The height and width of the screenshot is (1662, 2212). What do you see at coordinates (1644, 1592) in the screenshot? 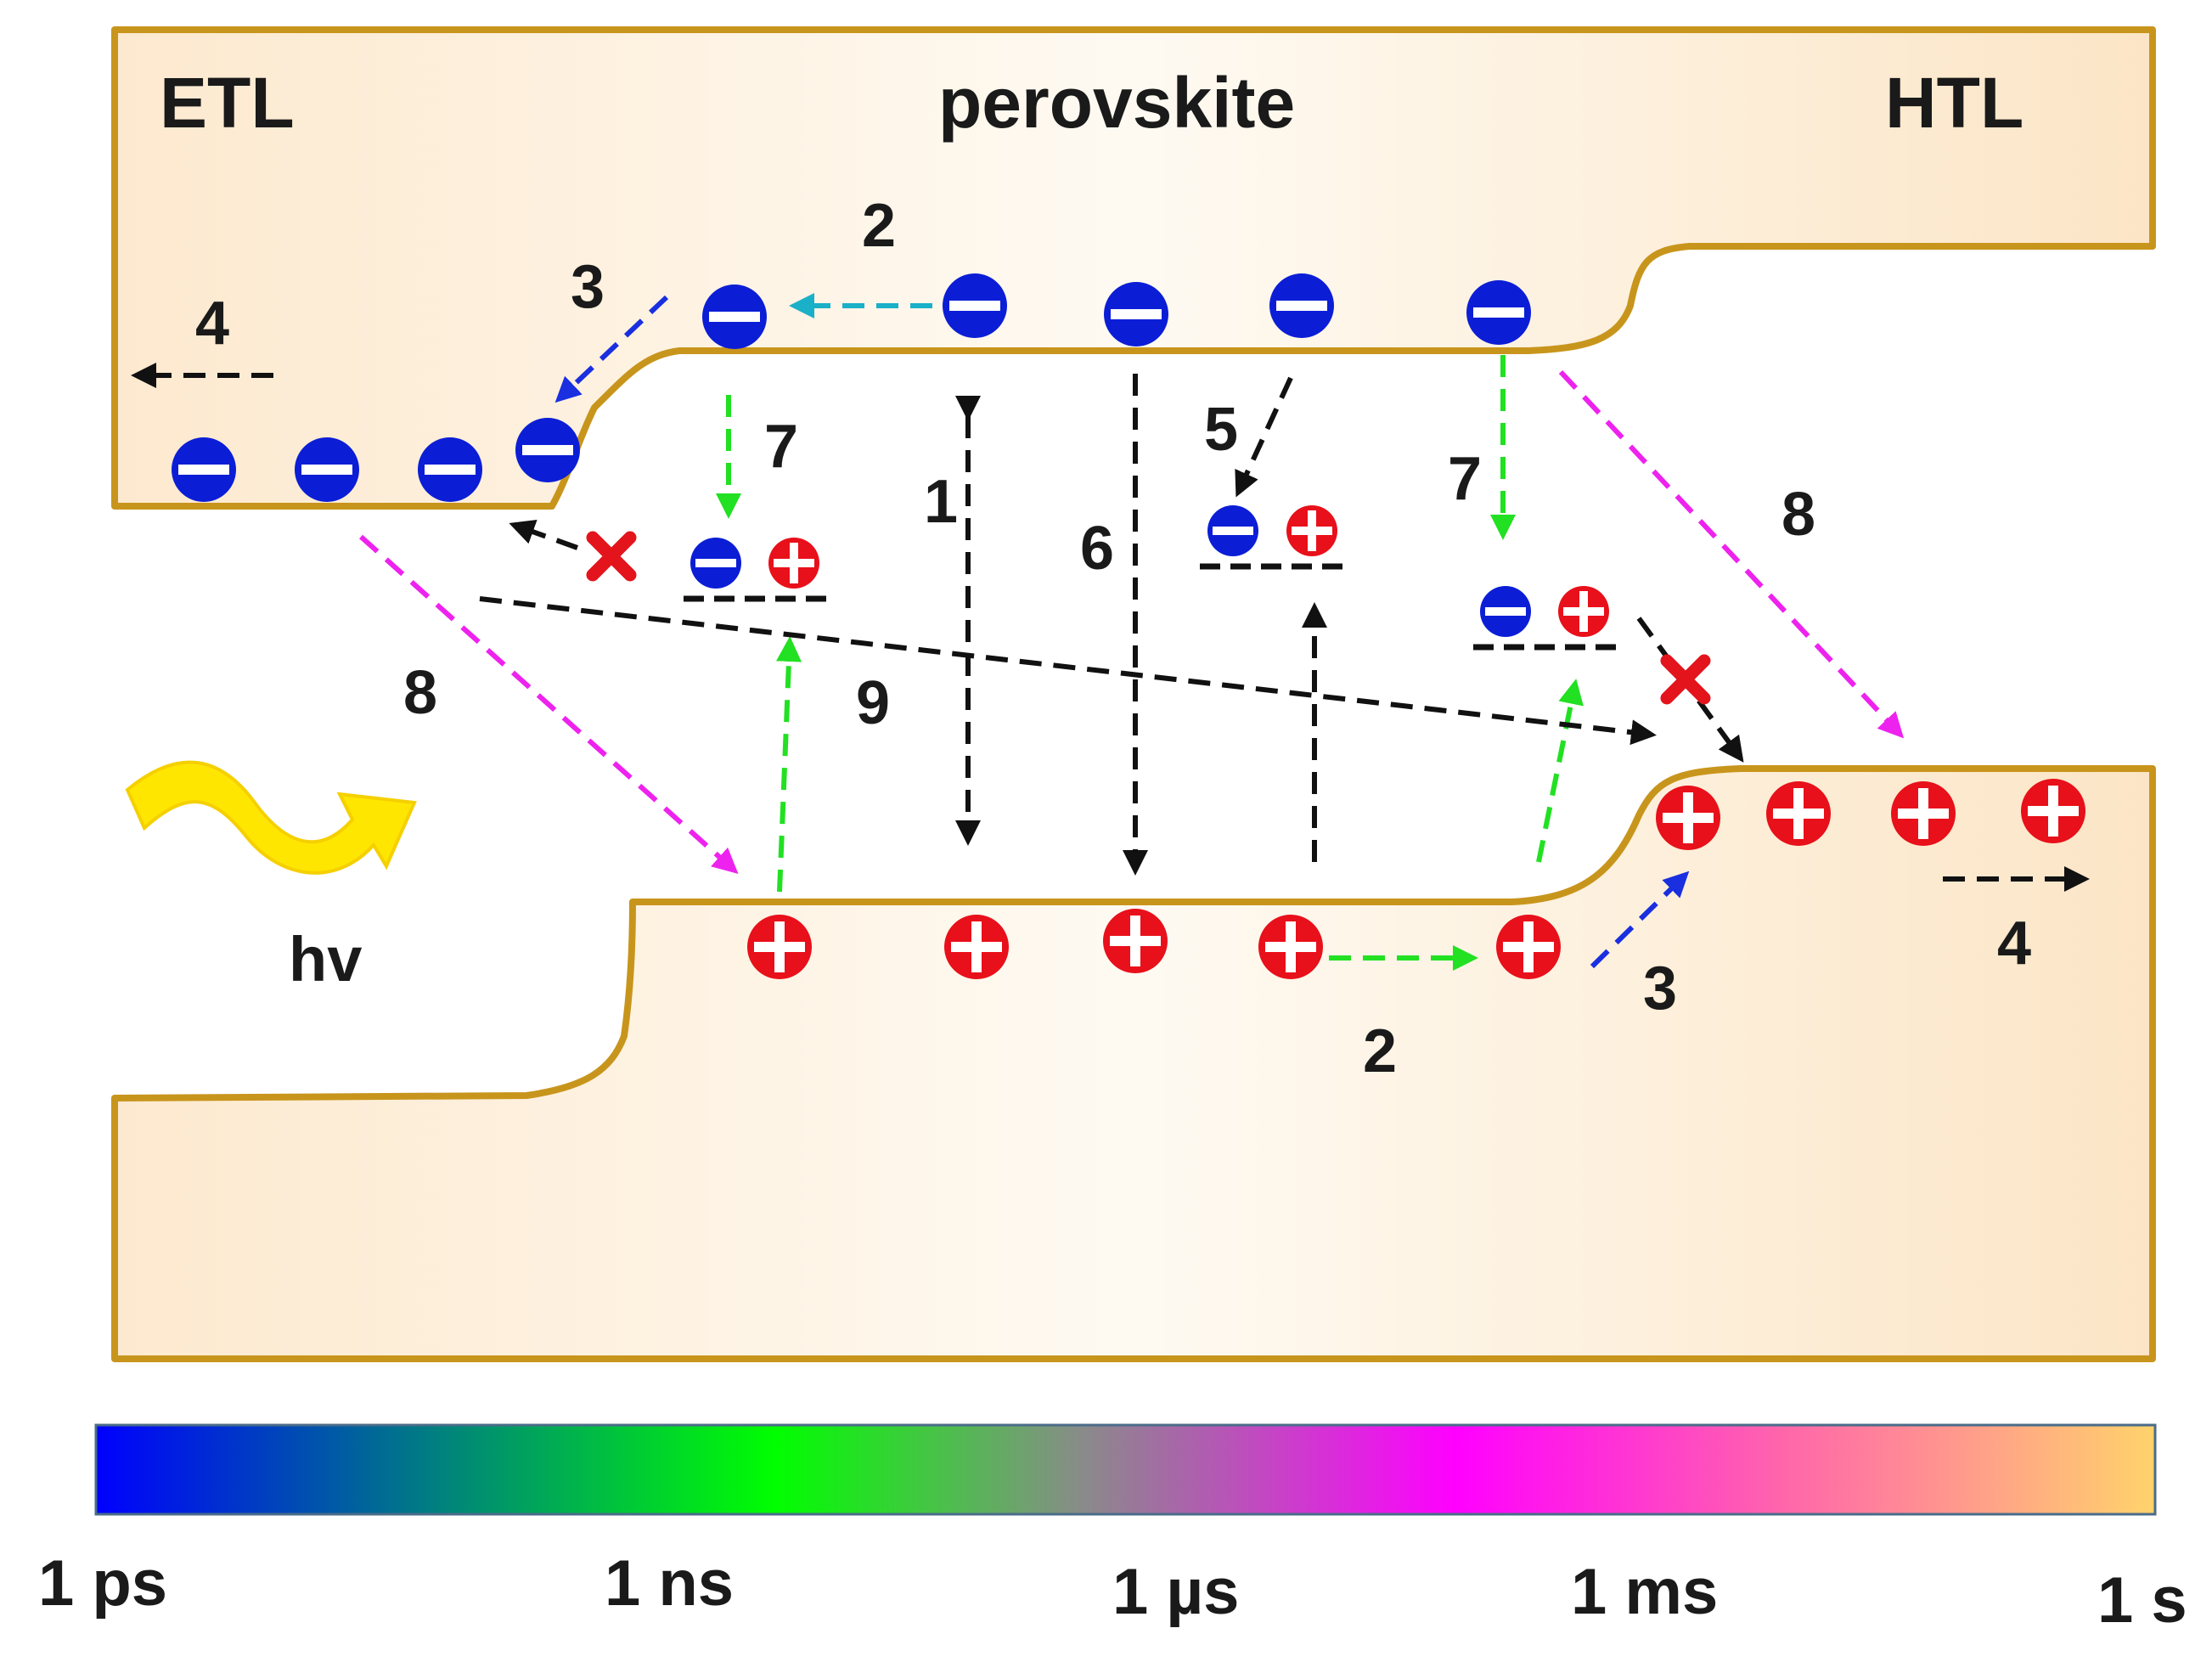
I see `tick-1ms: 1 ms` at bounding box center [1644, 1592].